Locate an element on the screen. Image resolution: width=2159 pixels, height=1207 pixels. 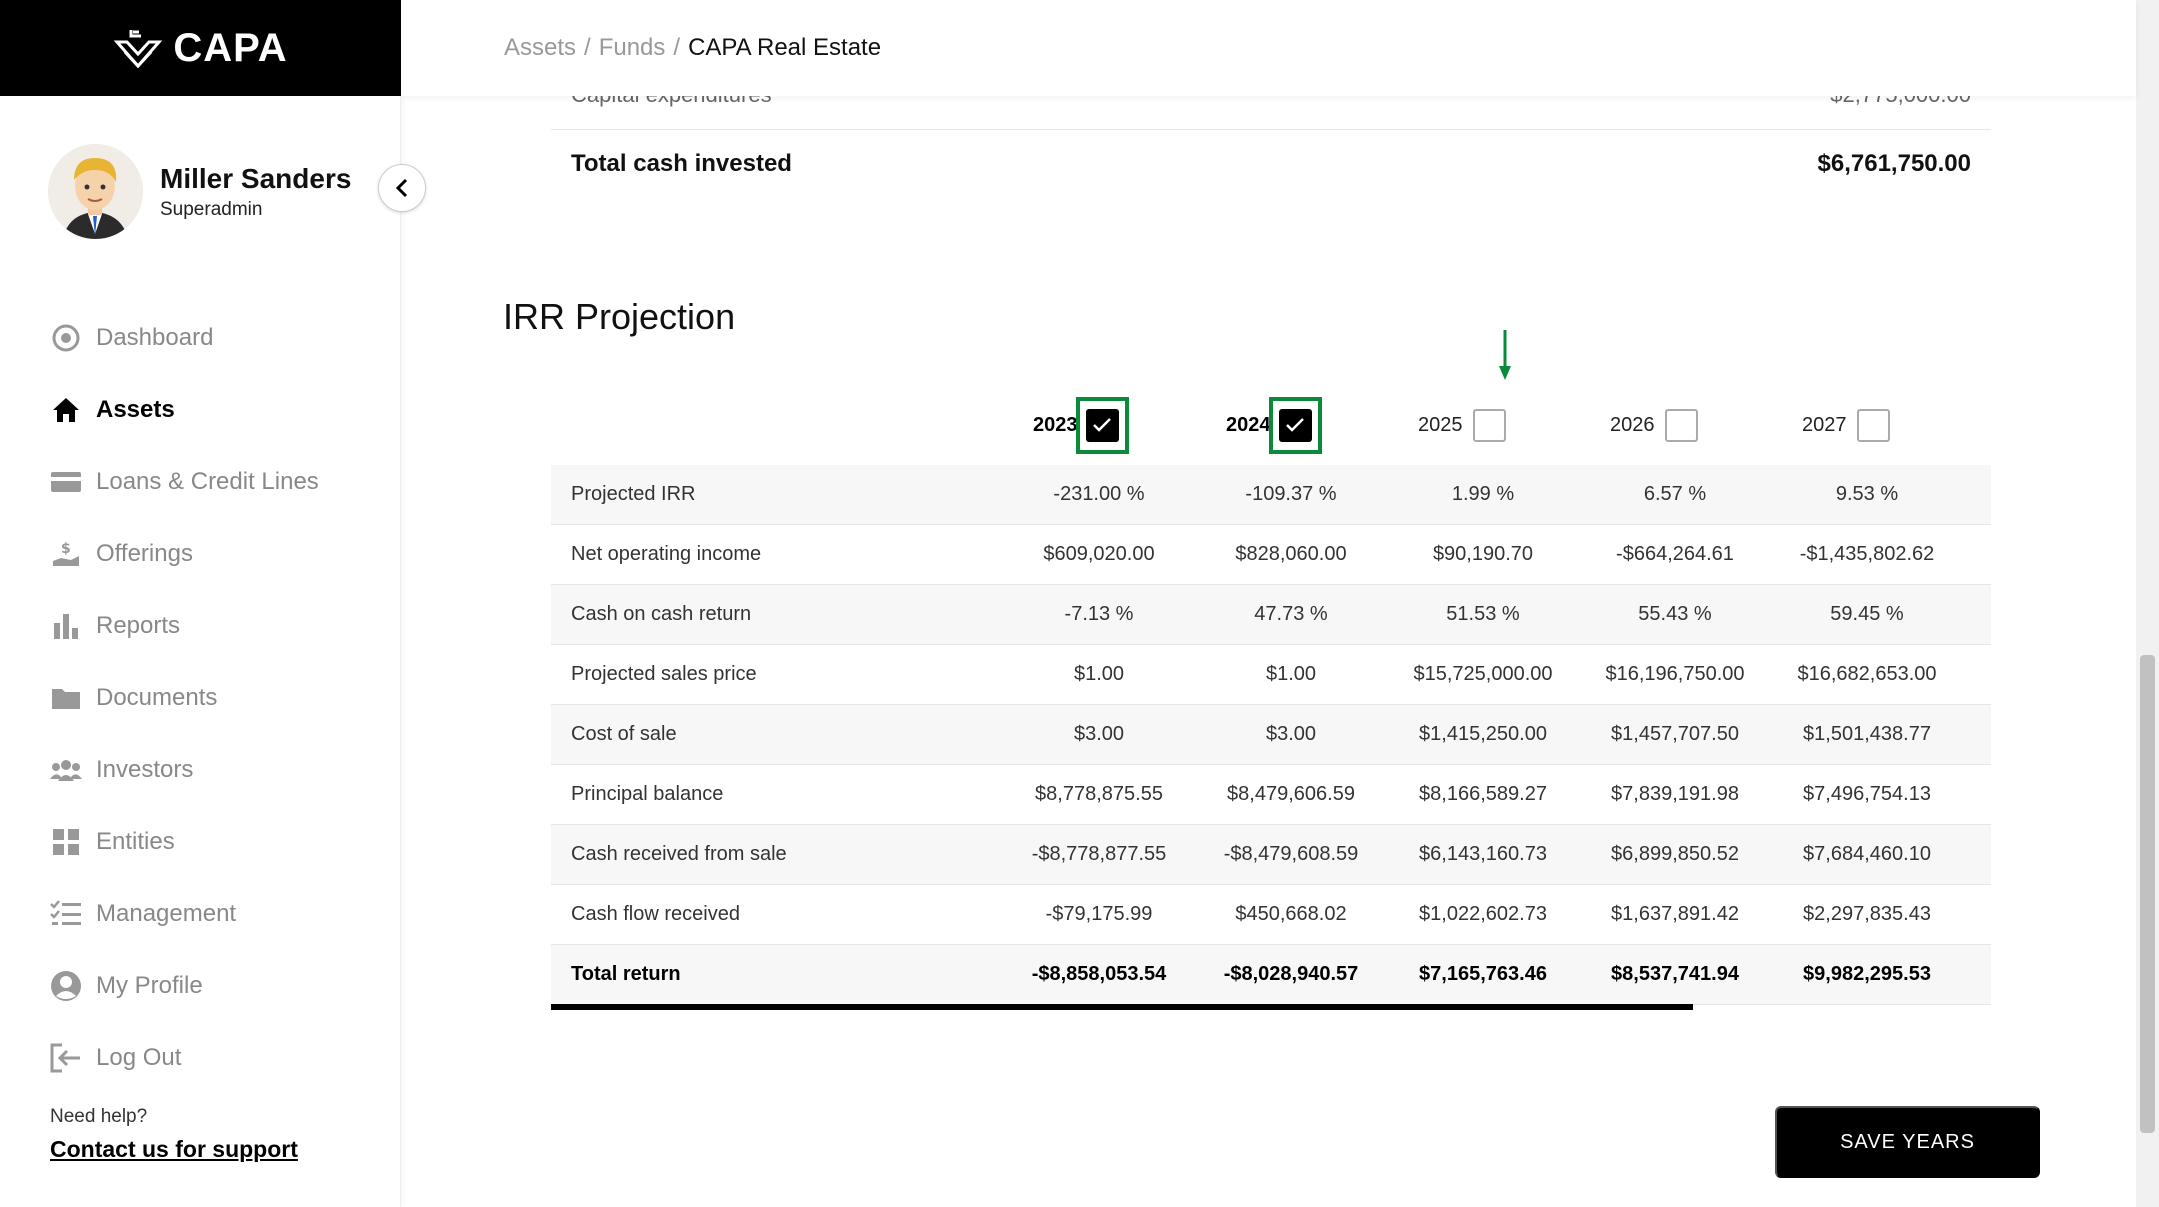
table-cell: $1,457,707.50 is located at coordinates (1675, 734).